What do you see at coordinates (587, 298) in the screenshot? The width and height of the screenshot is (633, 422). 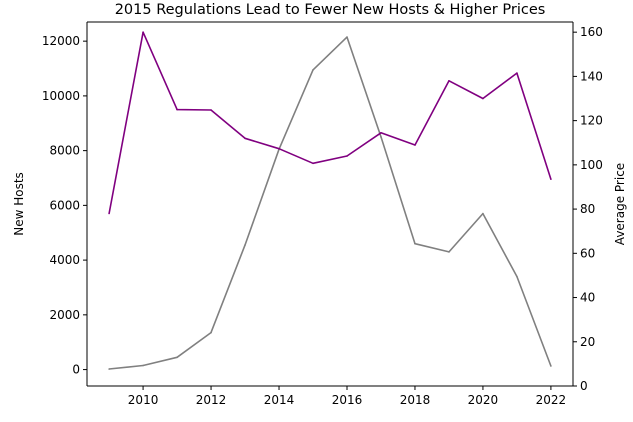 I see `right-y-tick-label: 40` at bounding box center [587, 298].